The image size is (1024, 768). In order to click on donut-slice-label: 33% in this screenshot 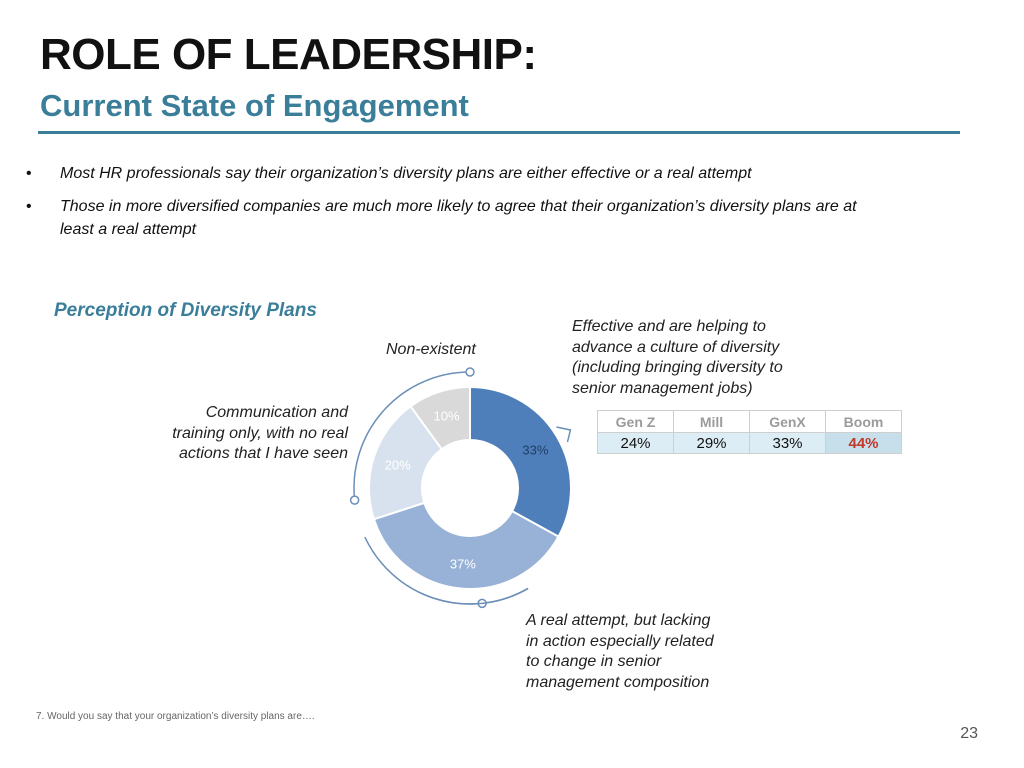, I will do `click(535, 449)`.